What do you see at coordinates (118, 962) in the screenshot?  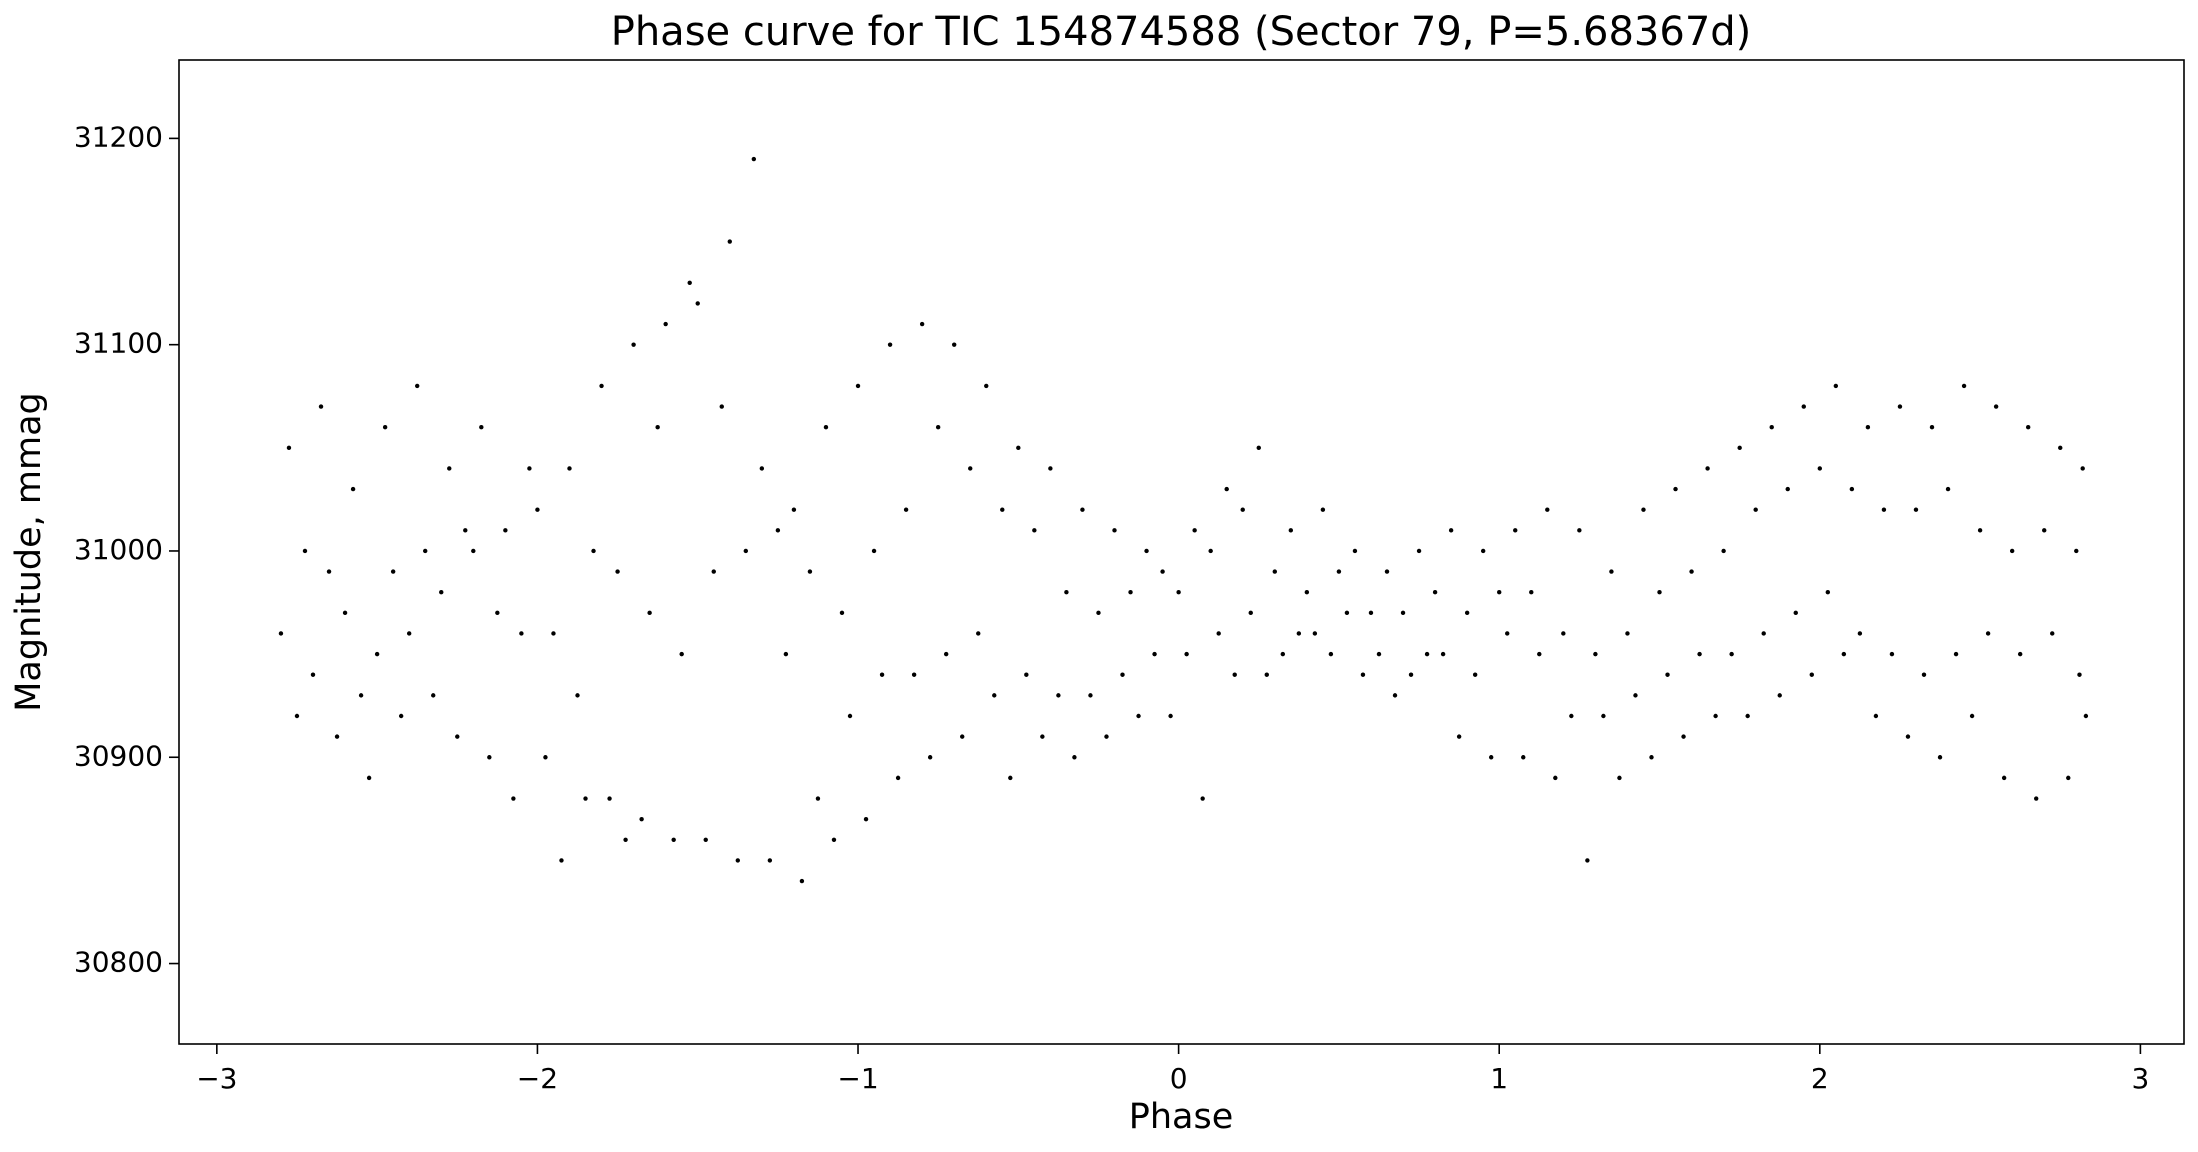 I see `y-tick-label: 30800` at bounding box center [118, 962].